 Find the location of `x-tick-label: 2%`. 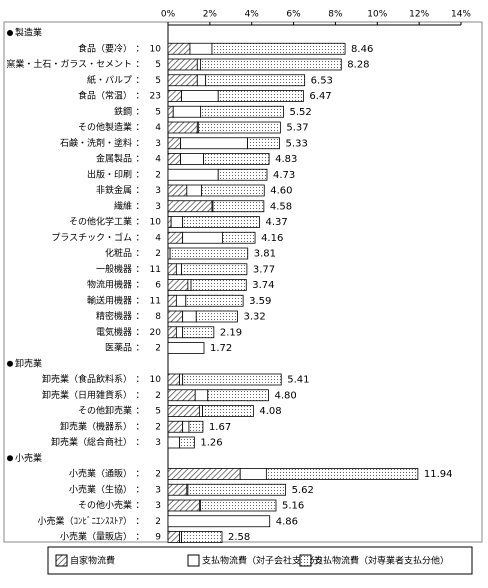

x-tick-label: 2% is located at coordinates (210, 15).